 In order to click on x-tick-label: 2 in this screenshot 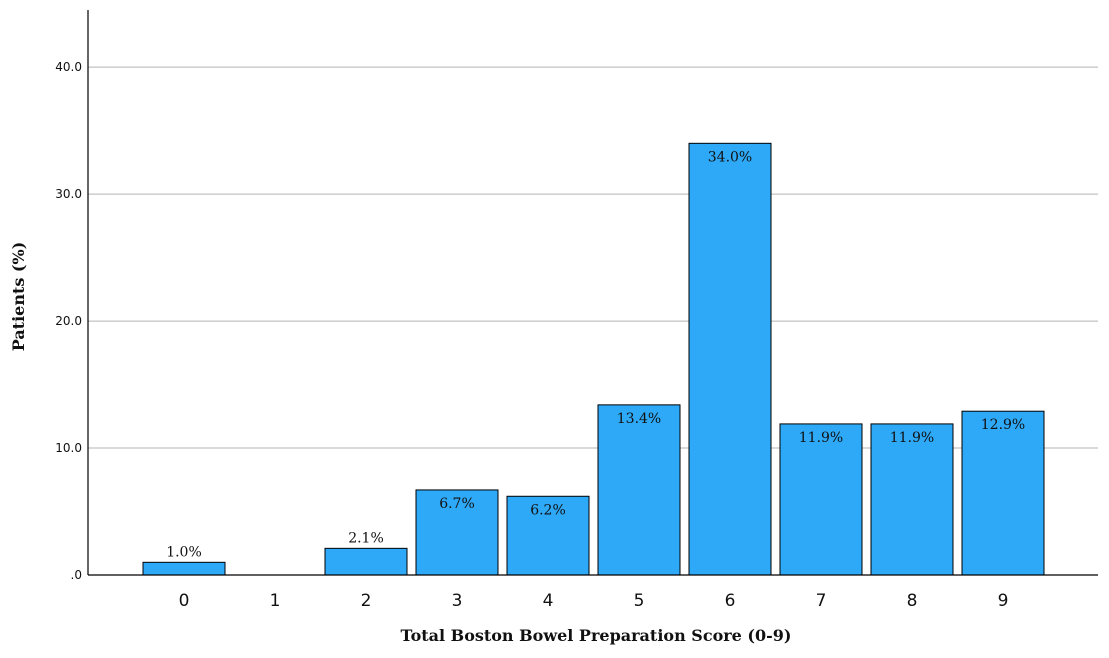, I will do `click(366, 601)`.